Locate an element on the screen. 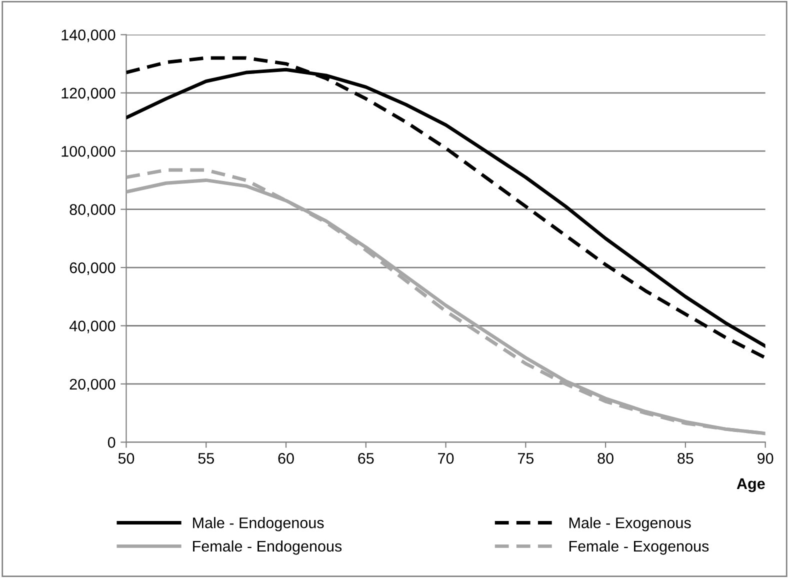 This screenshot has width=789, height=578. y-tick-label: 120,000 is located at coordinates (89, 94).